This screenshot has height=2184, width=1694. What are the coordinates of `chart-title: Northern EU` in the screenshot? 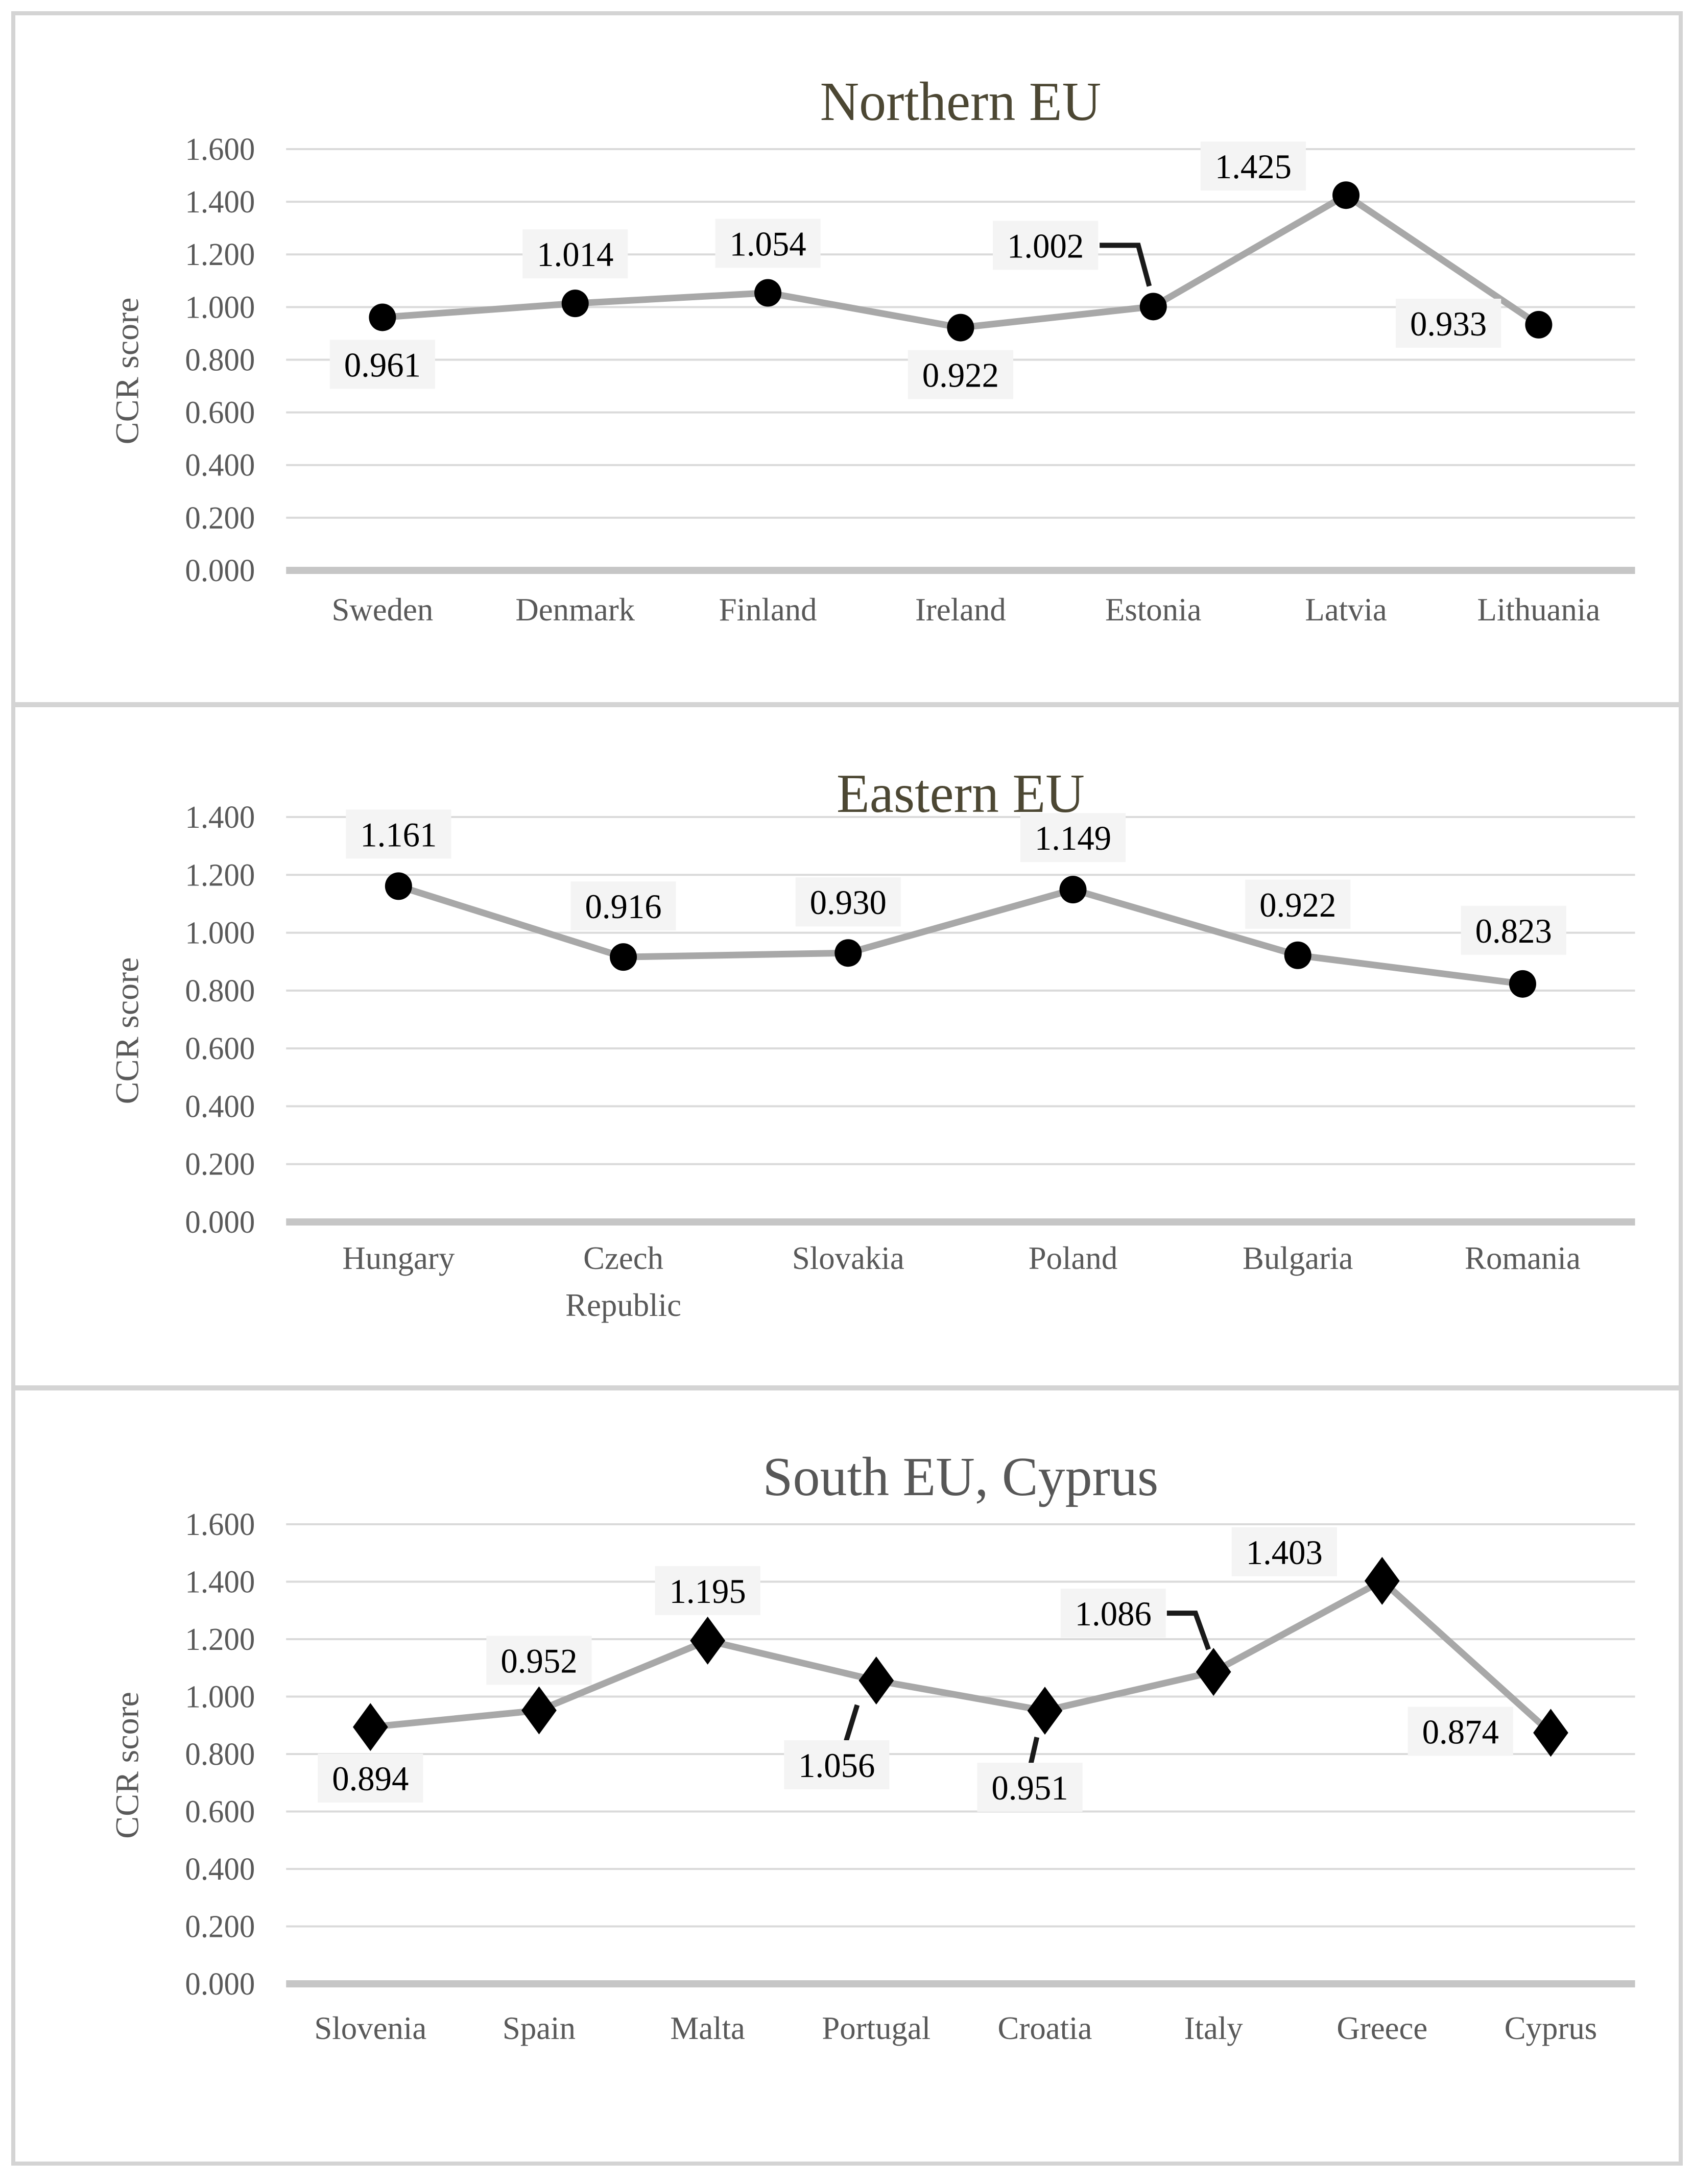 It's located at (961, 101).